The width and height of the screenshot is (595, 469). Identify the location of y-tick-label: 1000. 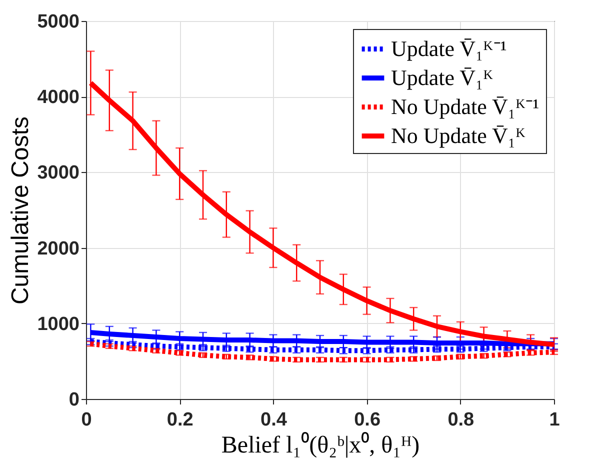
(58, 324).